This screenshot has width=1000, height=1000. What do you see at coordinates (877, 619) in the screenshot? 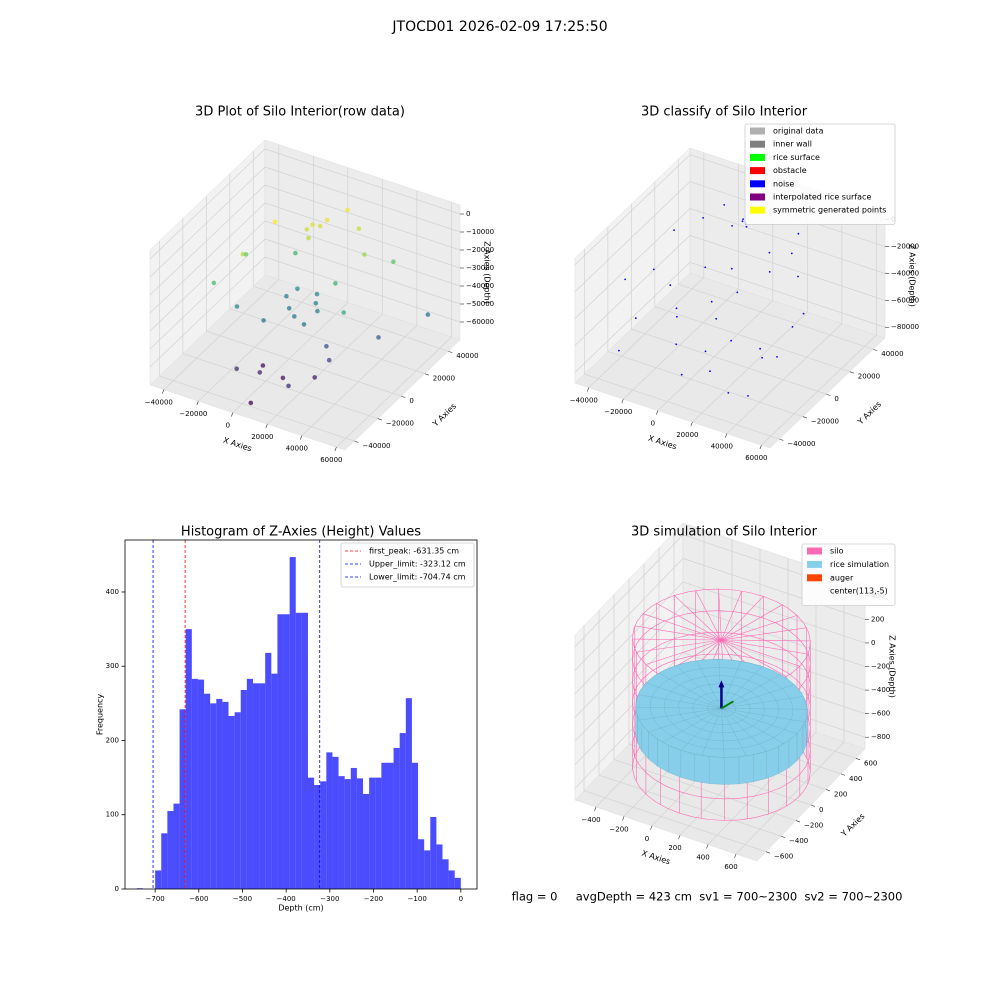
I see `z-tick-label: 200` at bounding box center [877, 619].